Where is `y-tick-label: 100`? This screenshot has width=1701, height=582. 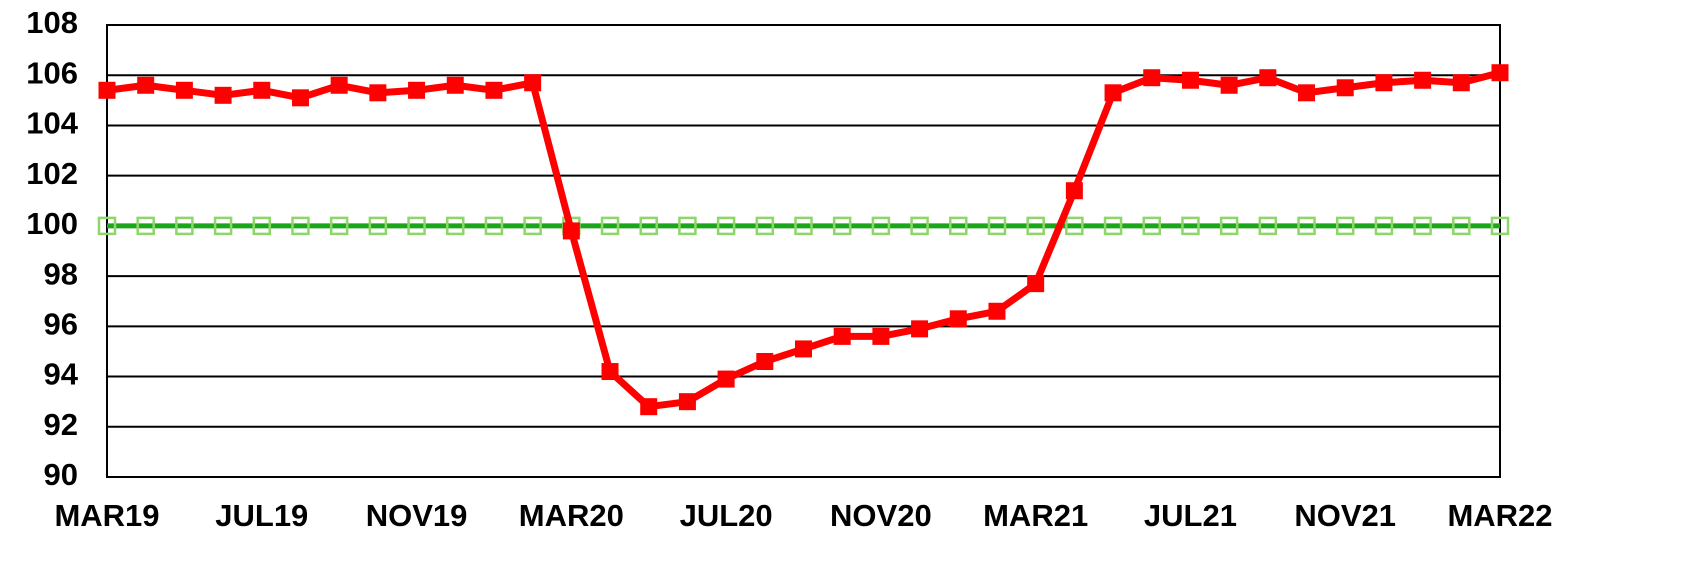 y-tick-label: 100 is located at coordinates (52, 223).